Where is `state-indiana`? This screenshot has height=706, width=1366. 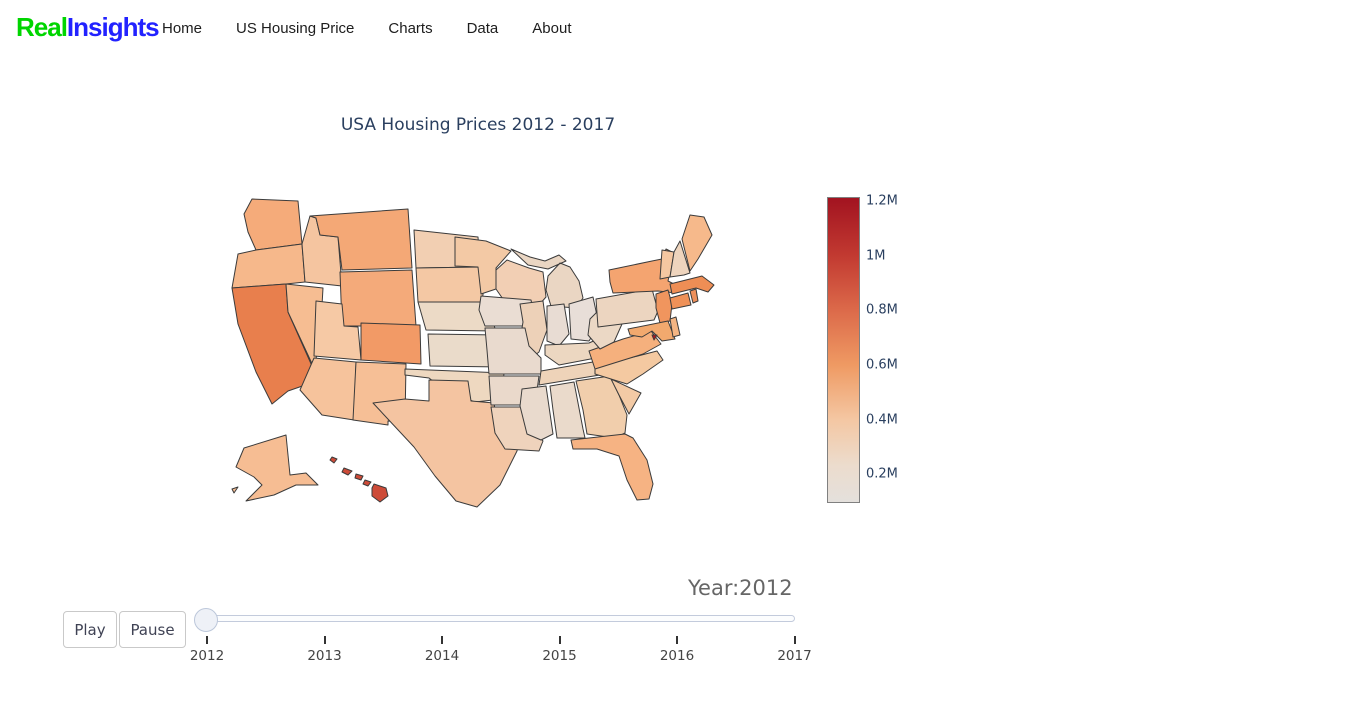
state-indiana is located at coordinates (558, 325).